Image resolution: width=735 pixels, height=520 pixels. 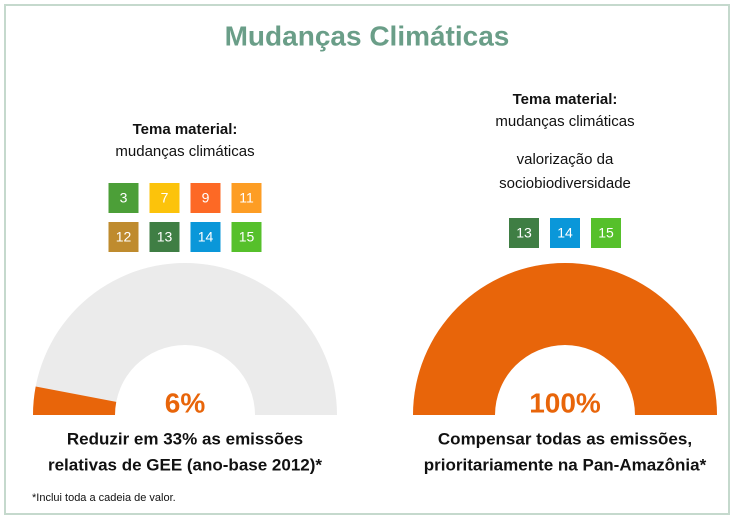 I want to click on gauge-value-label: 100%, so click(x=565, y=402).